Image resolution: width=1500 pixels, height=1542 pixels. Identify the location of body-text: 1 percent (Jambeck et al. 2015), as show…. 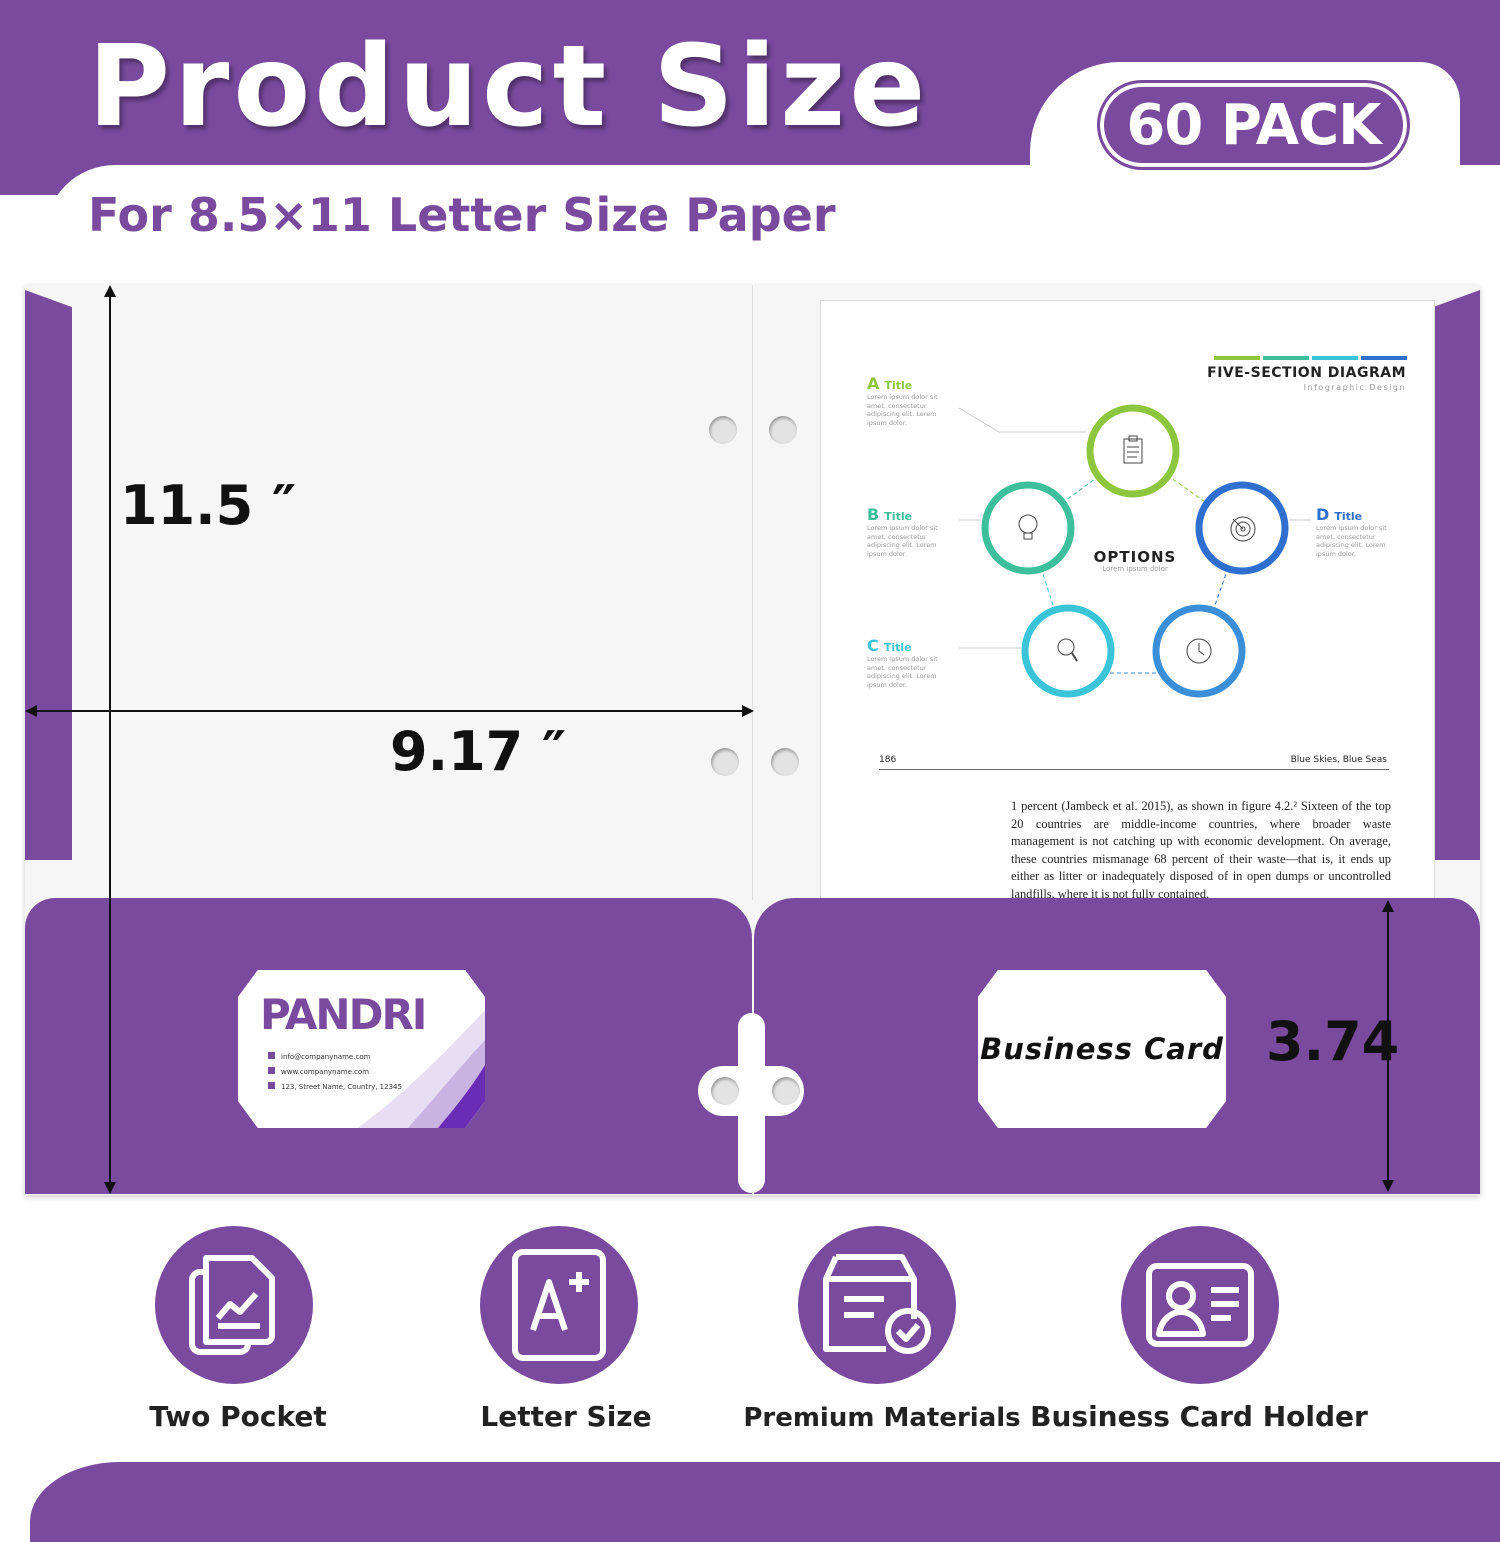
(1201, 849).